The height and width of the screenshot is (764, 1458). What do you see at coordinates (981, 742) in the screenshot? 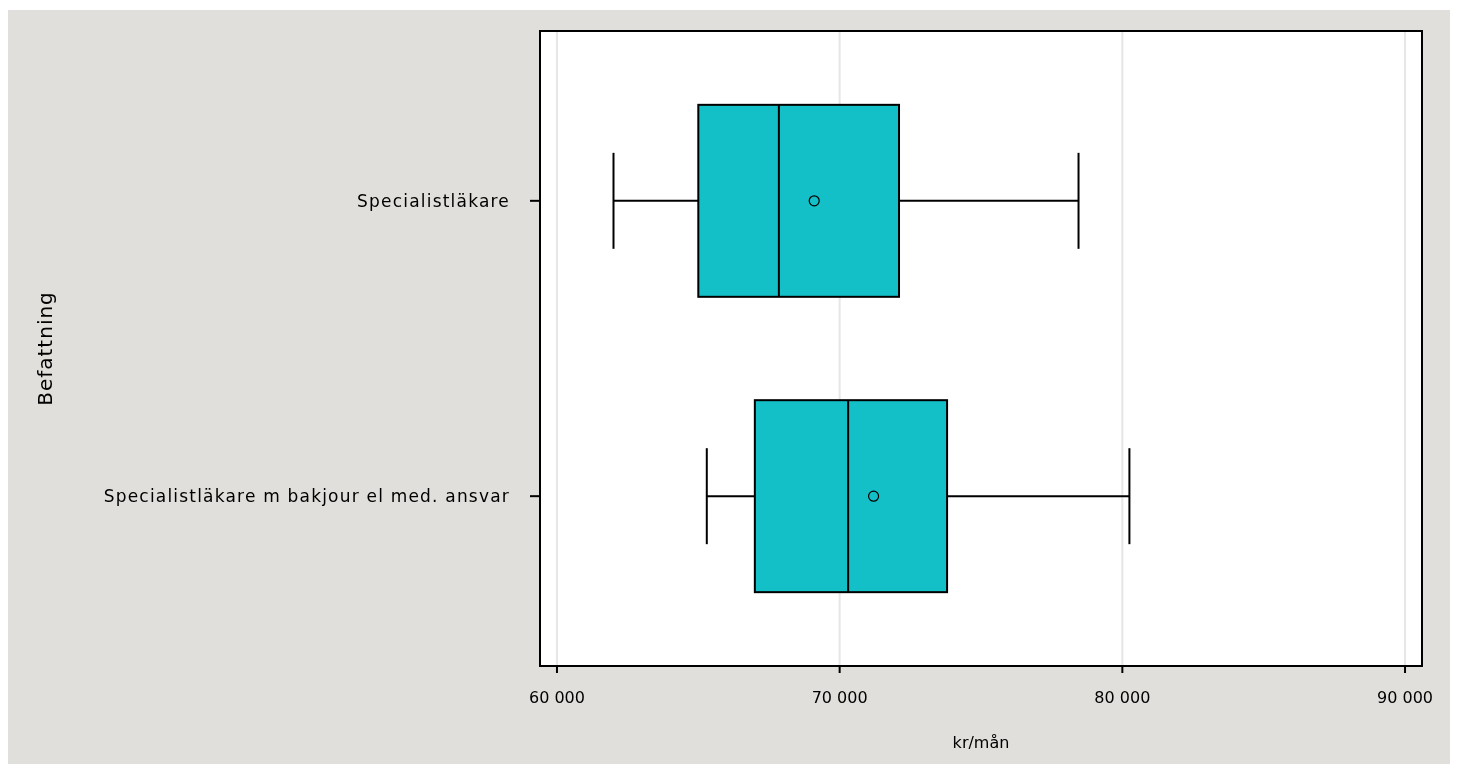
I see `x-axis-title: kr/mån` at bounding box center [981, 742].